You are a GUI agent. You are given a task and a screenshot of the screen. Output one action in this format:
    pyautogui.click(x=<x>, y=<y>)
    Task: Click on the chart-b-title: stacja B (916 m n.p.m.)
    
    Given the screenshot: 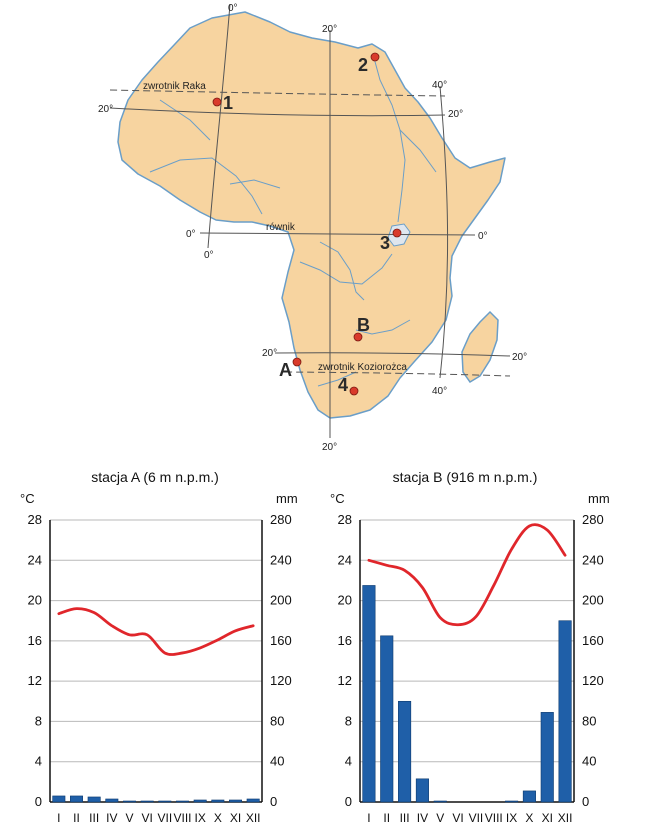 What is the action you would take?
    pyautogui.click(x=465, y=477)
    